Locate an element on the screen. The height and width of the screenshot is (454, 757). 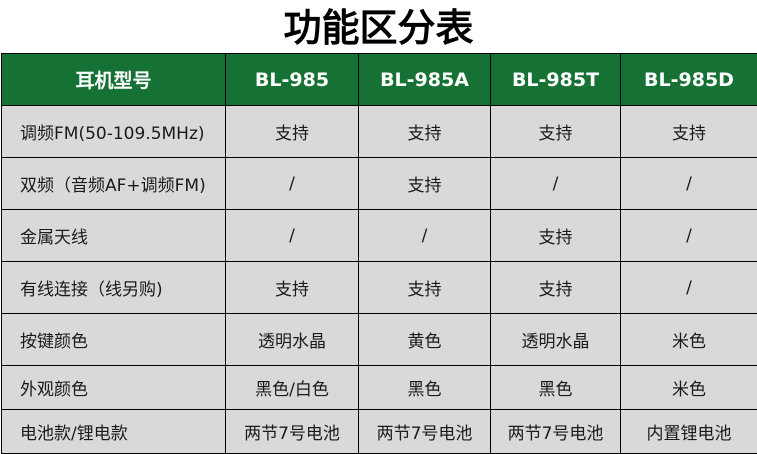
row-label: 外观颜色 is located at coordinates (114, 388).